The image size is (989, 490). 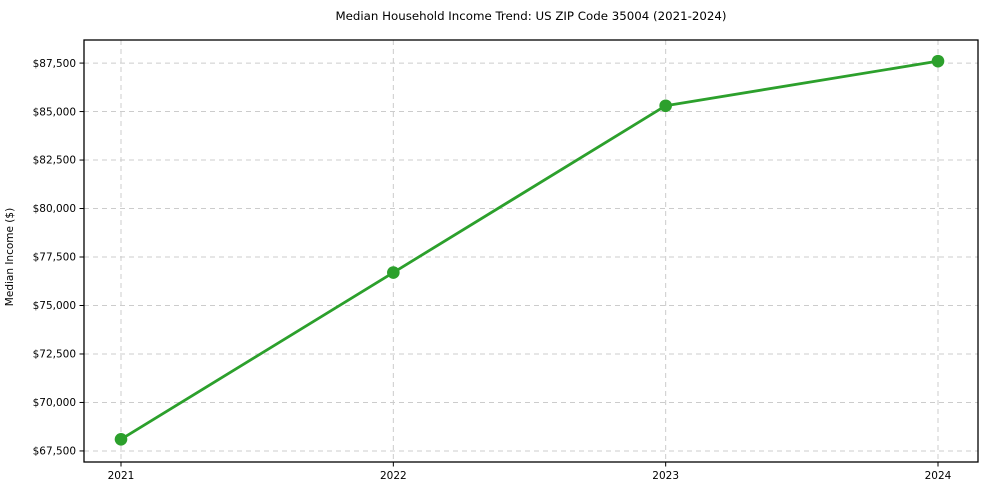 What do you see at coordinates (938, 476) in the screenshot?
I see `x-tick-label: 2024` at bounding box center [938, 476].